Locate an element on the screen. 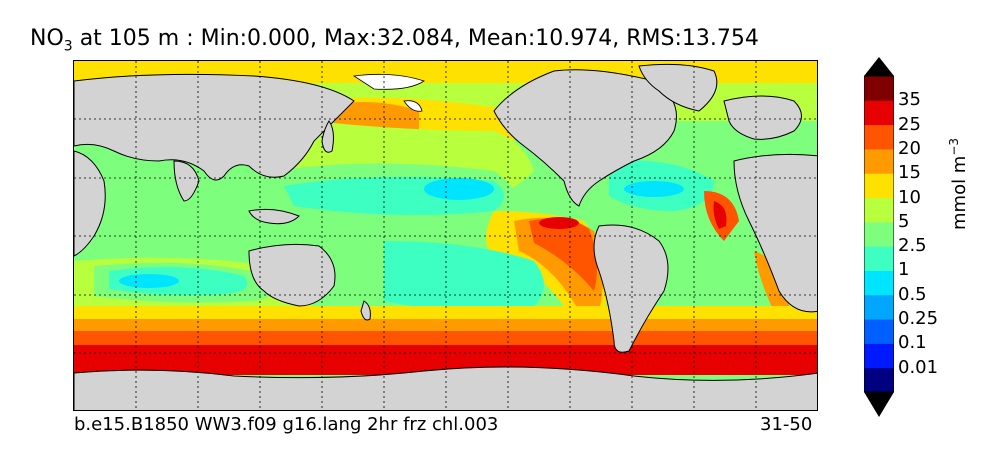  land-europe is located at coordinates (762, 117).